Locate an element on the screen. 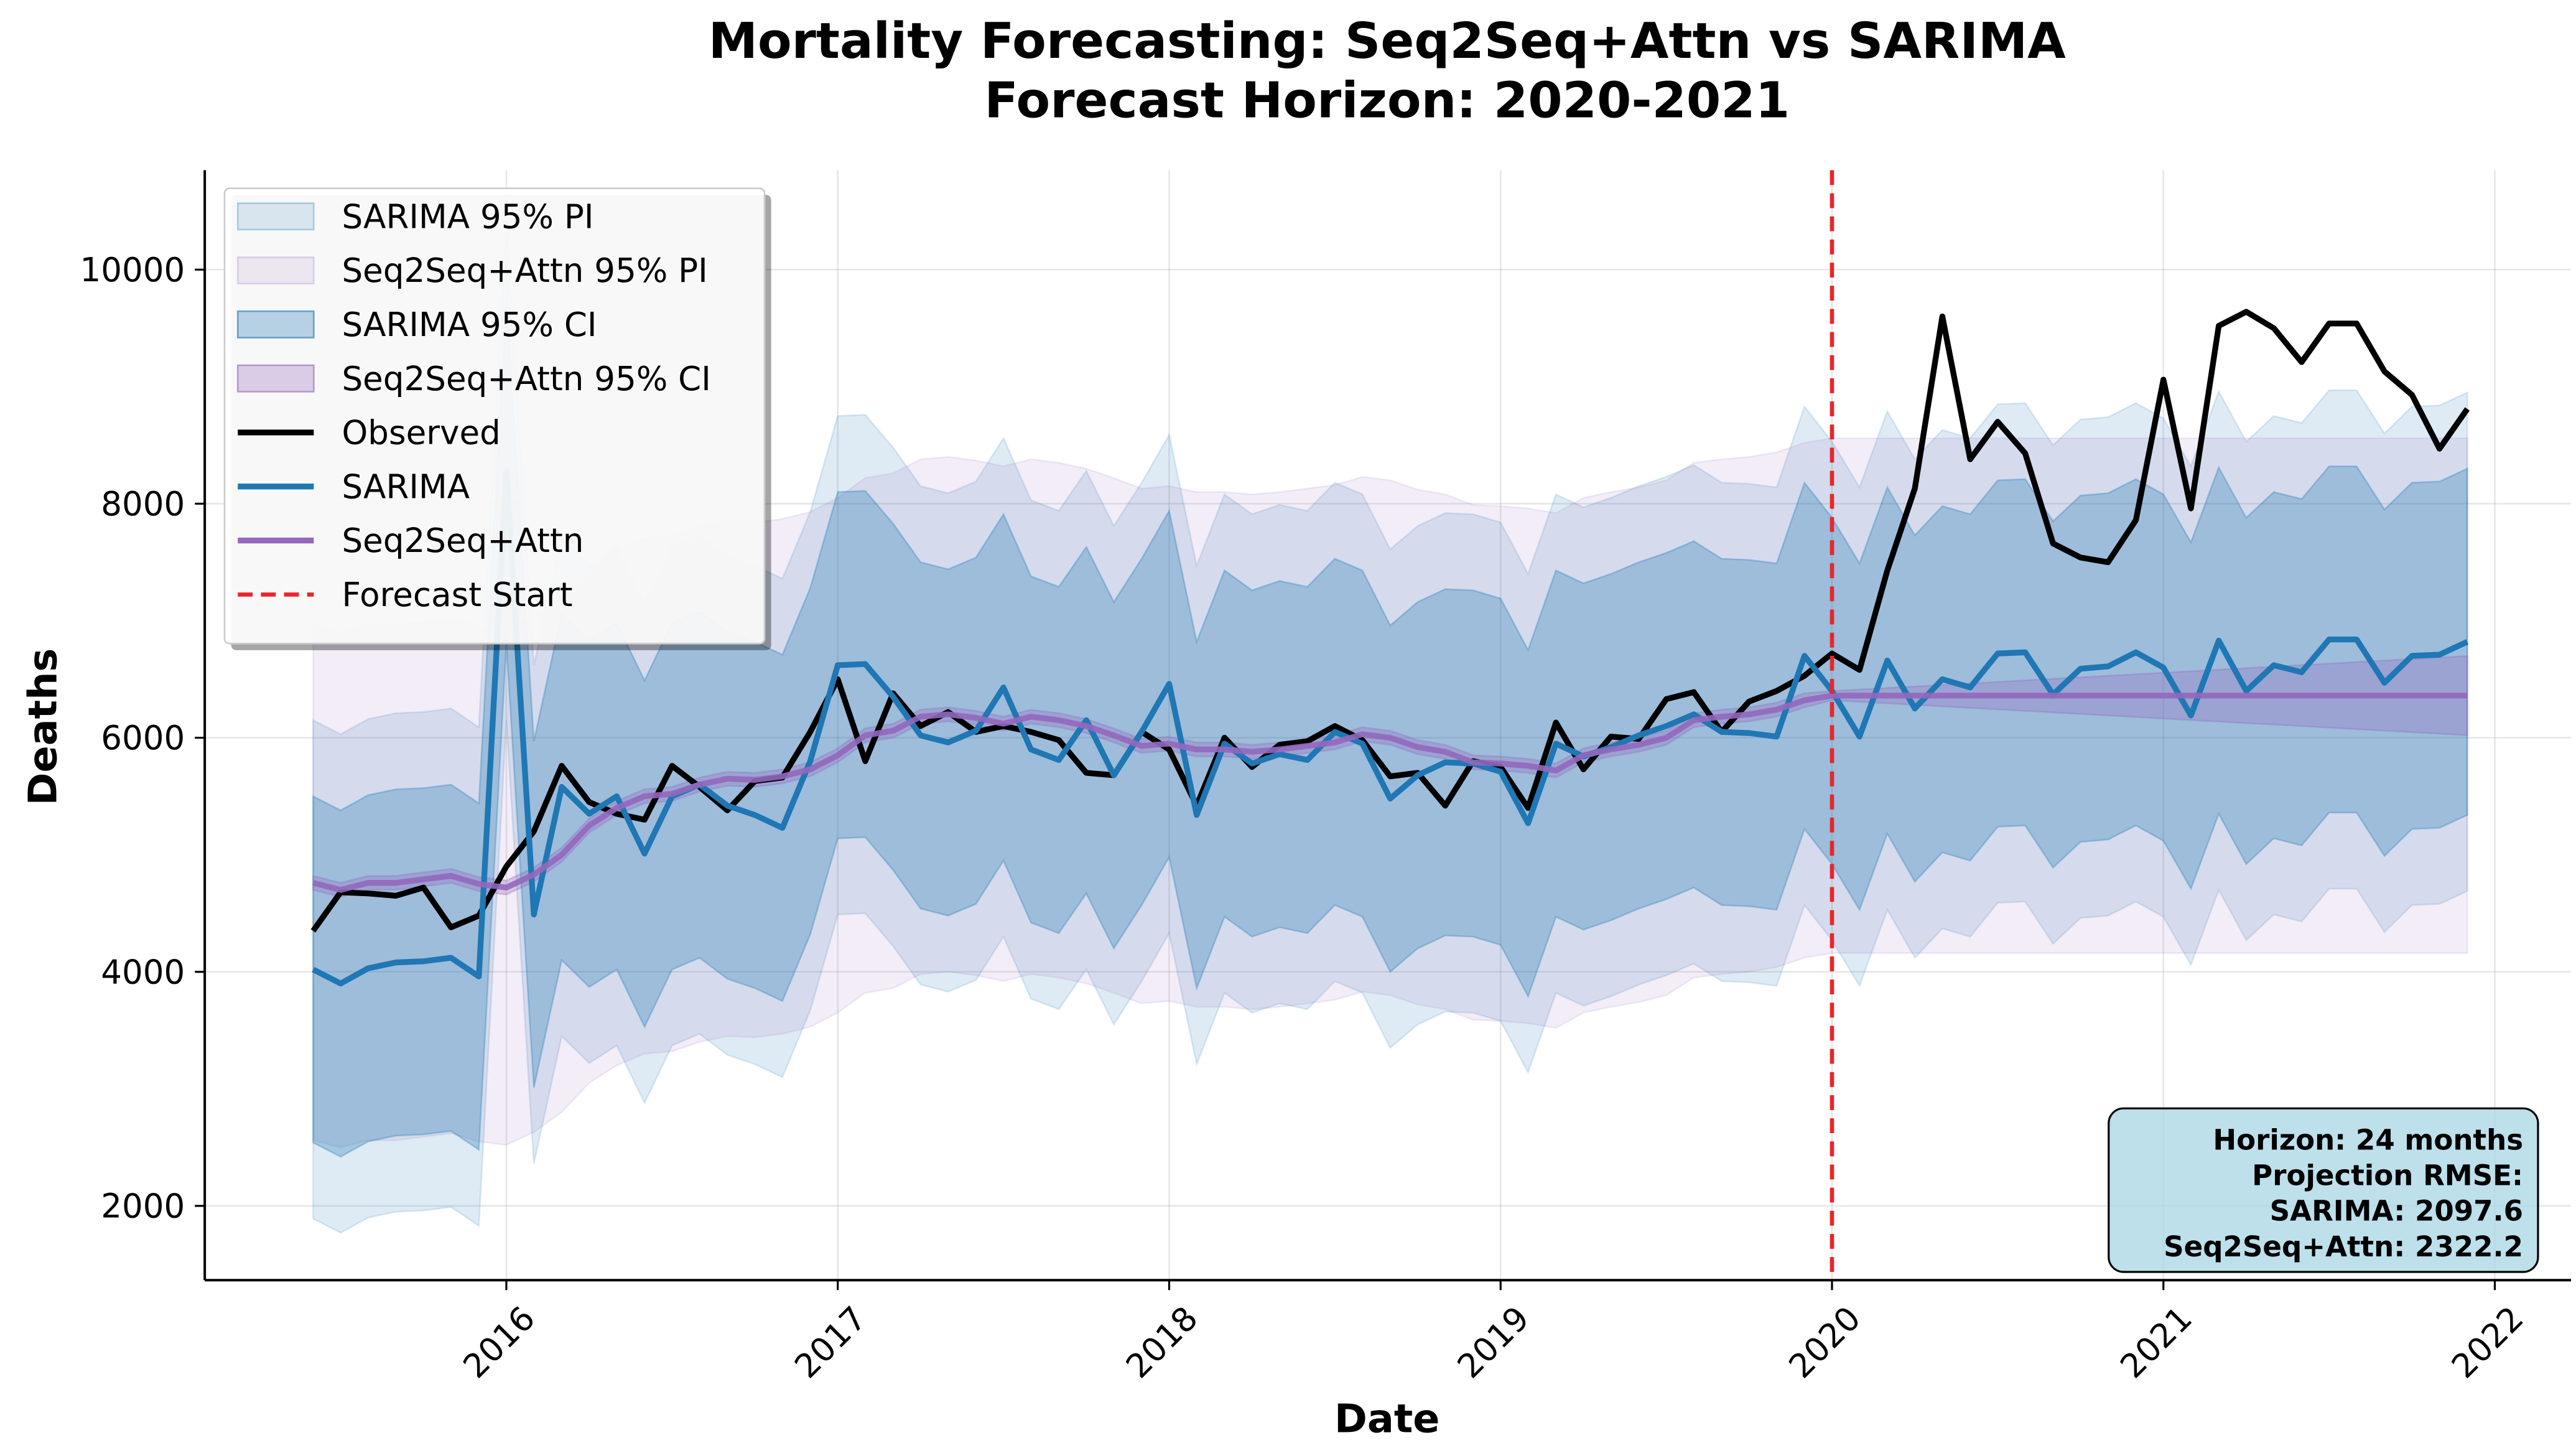  annotation-box is located at coordinates (2323, 1190).